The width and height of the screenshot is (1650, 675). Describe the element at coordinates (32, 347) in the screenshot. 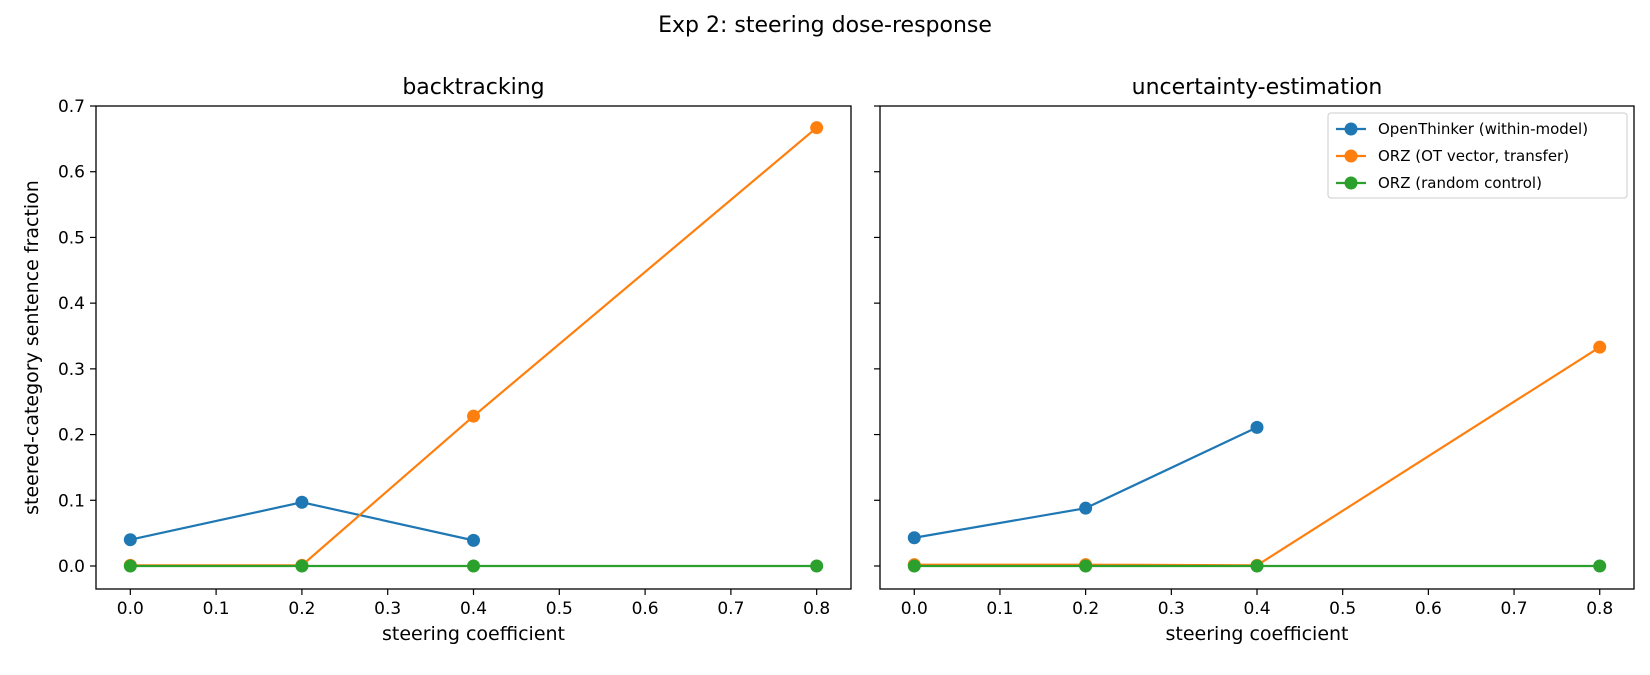

I see `y-axis-label: steered-category sentence fraction` at that location.